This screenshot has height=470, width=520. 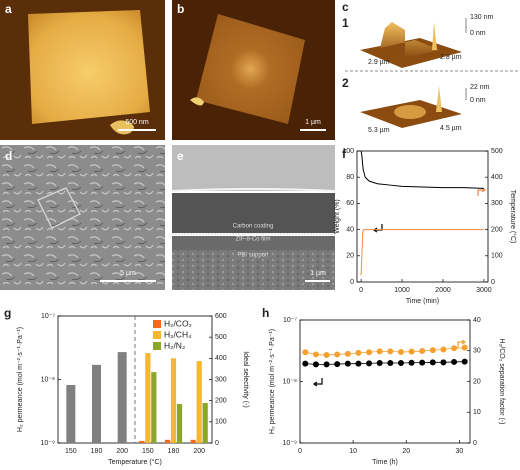 I want to click on crystal, so click(x=89, y=67).